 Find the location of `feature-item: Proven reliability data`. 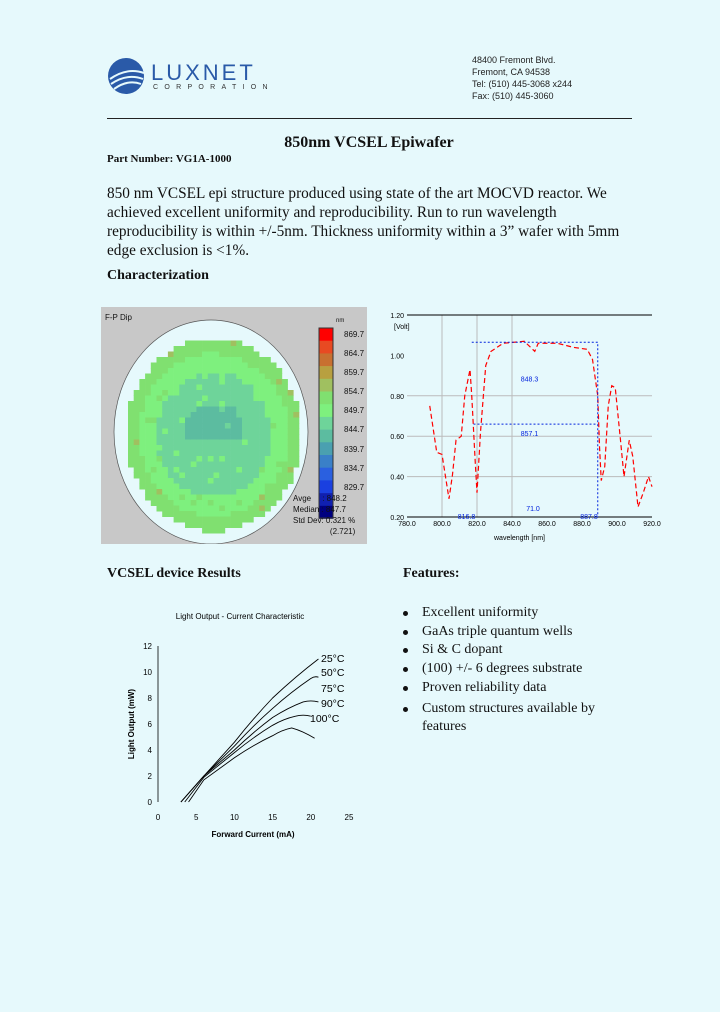

feature-item: Proven reliability data is located at coordinates (511, 688).